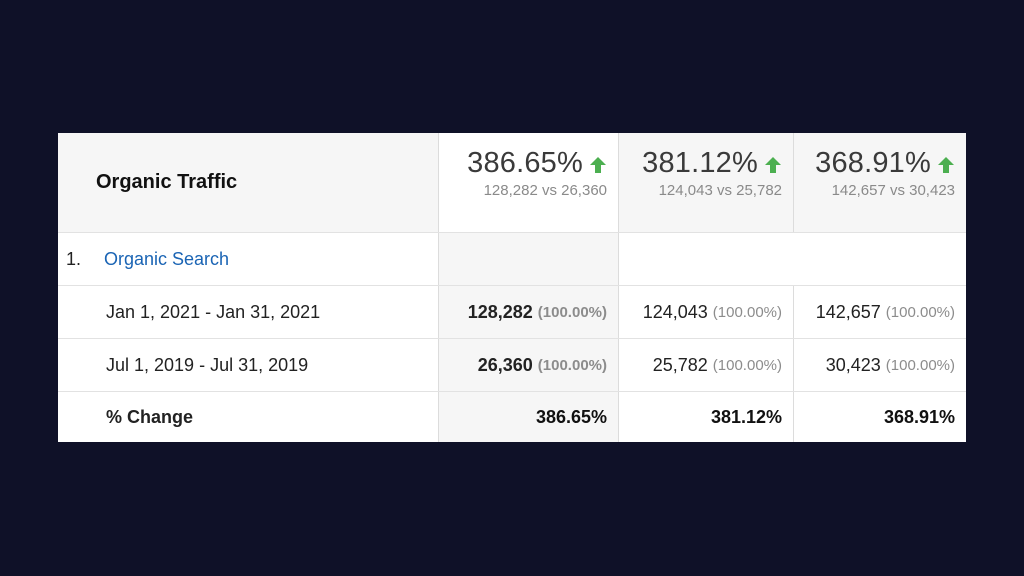  I want to click on percent-change-value: 381.12%, so click(746, 416).